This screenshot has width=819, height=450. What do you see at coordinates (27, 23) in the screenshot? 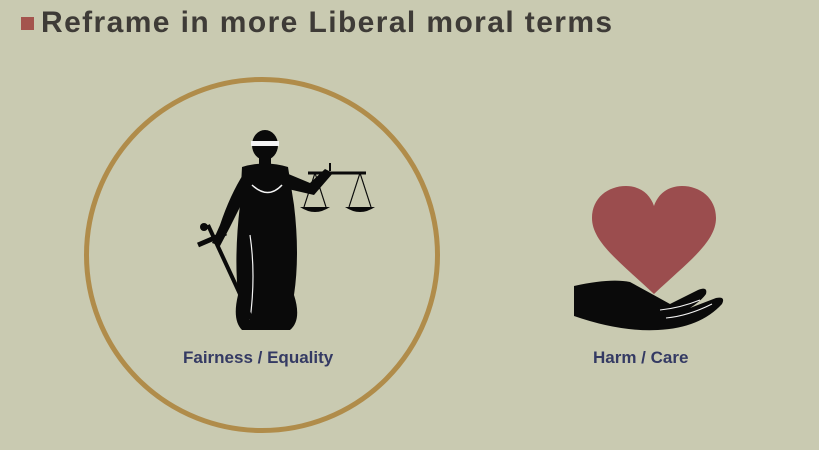
I see `title-bullet` at bounding box center [27, 23].